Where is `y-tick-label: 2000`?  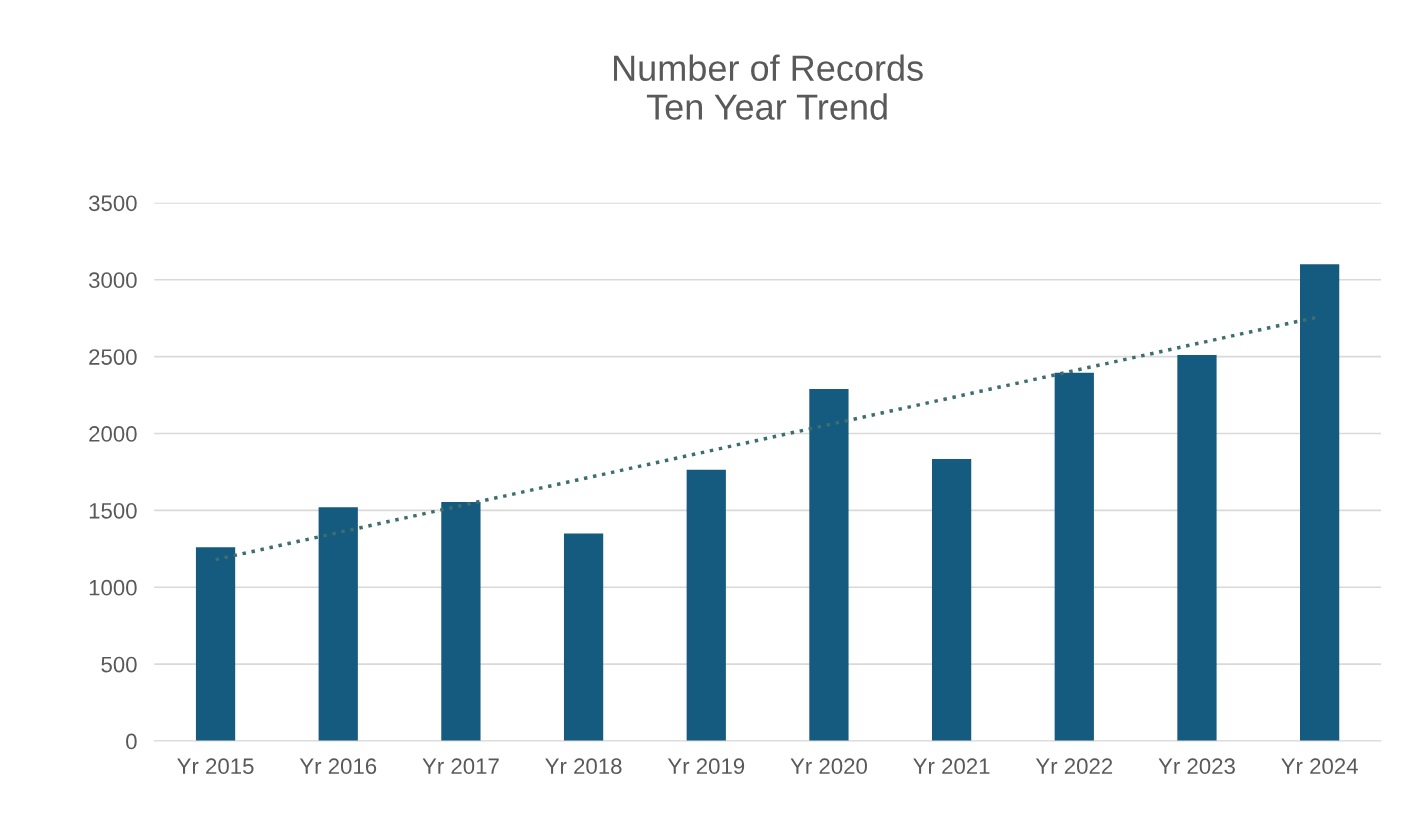 y-tick-label: 2000 is located at coordinates (113, 434).